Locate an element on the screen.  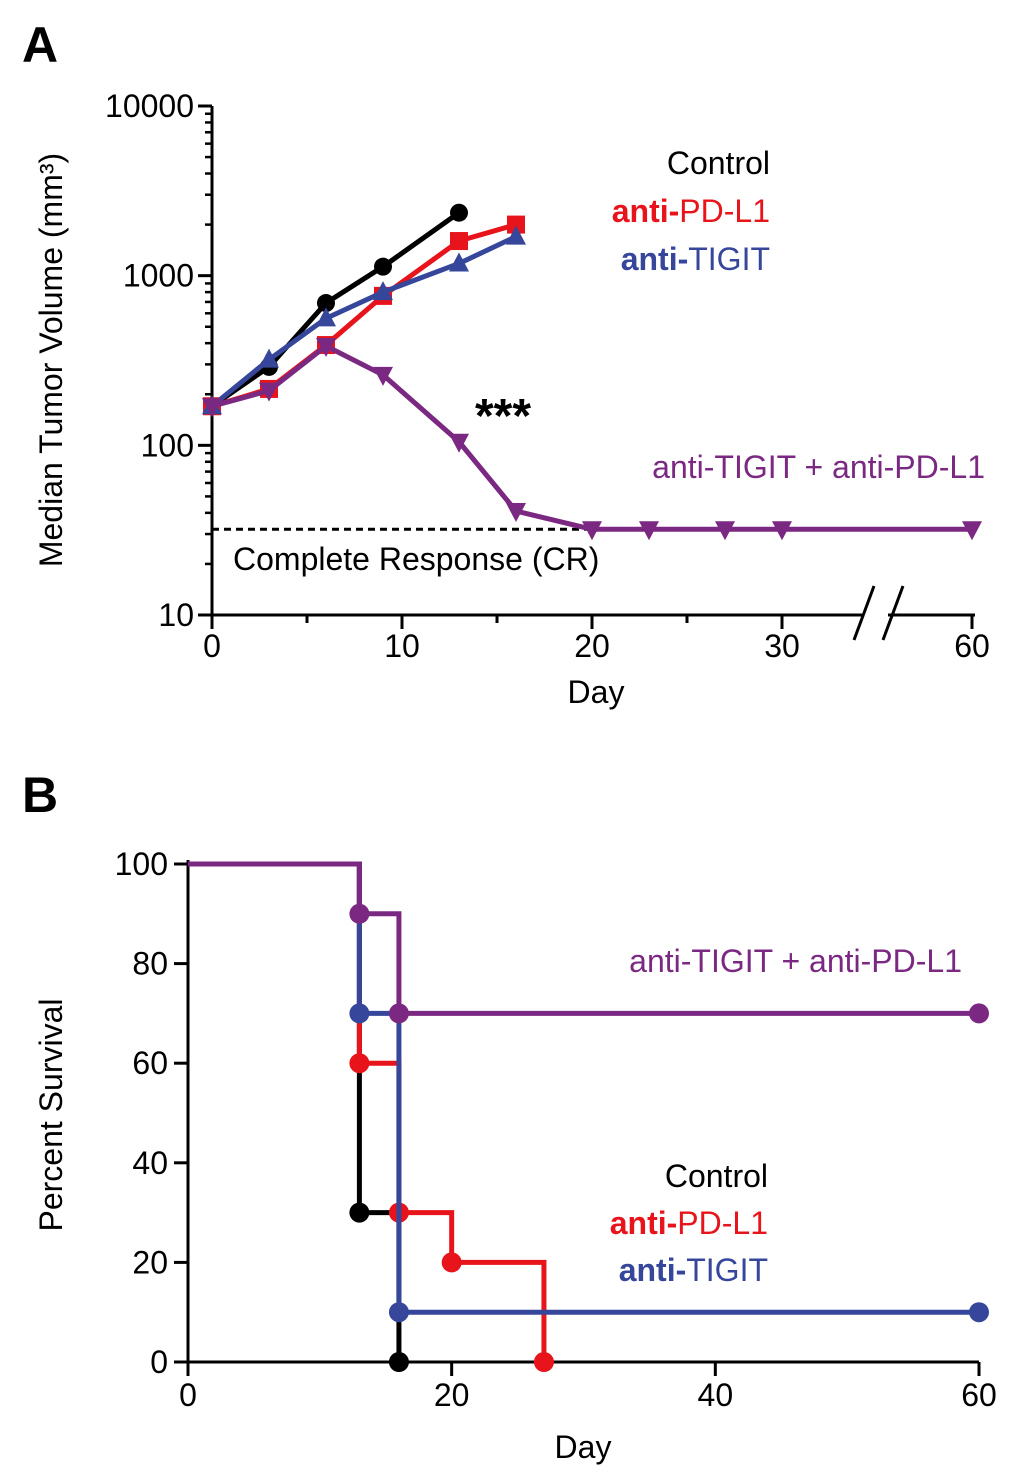
anti_pdl1-survival-curve is located at coordinates (367, 1111).